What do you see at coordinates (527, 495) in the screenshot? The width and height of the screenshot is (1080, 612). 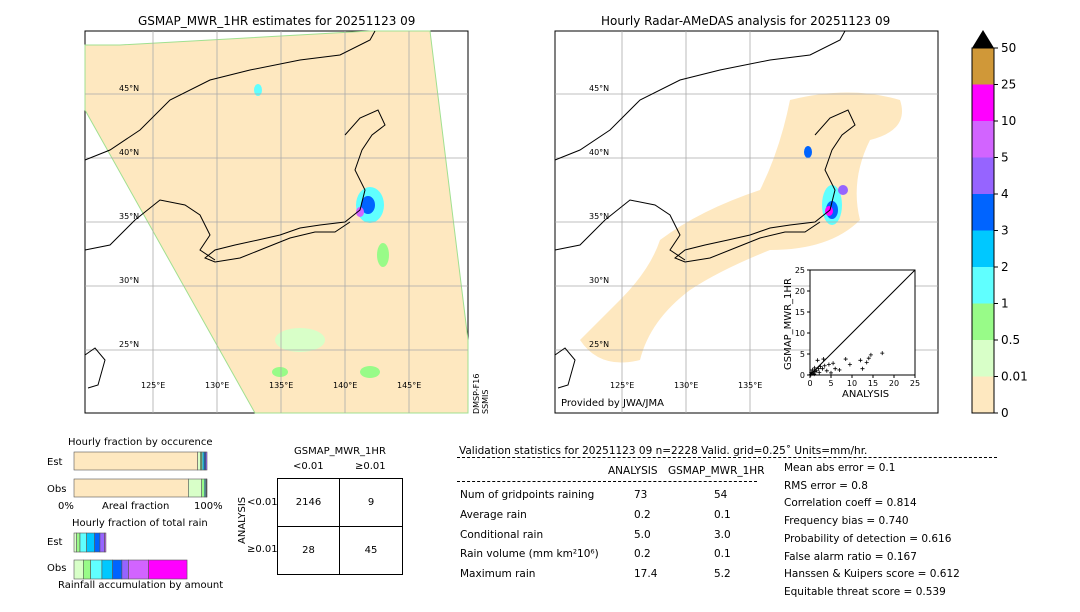 I see `stat-label: Num of gridpoints raining` at bounding box center [527, 495].